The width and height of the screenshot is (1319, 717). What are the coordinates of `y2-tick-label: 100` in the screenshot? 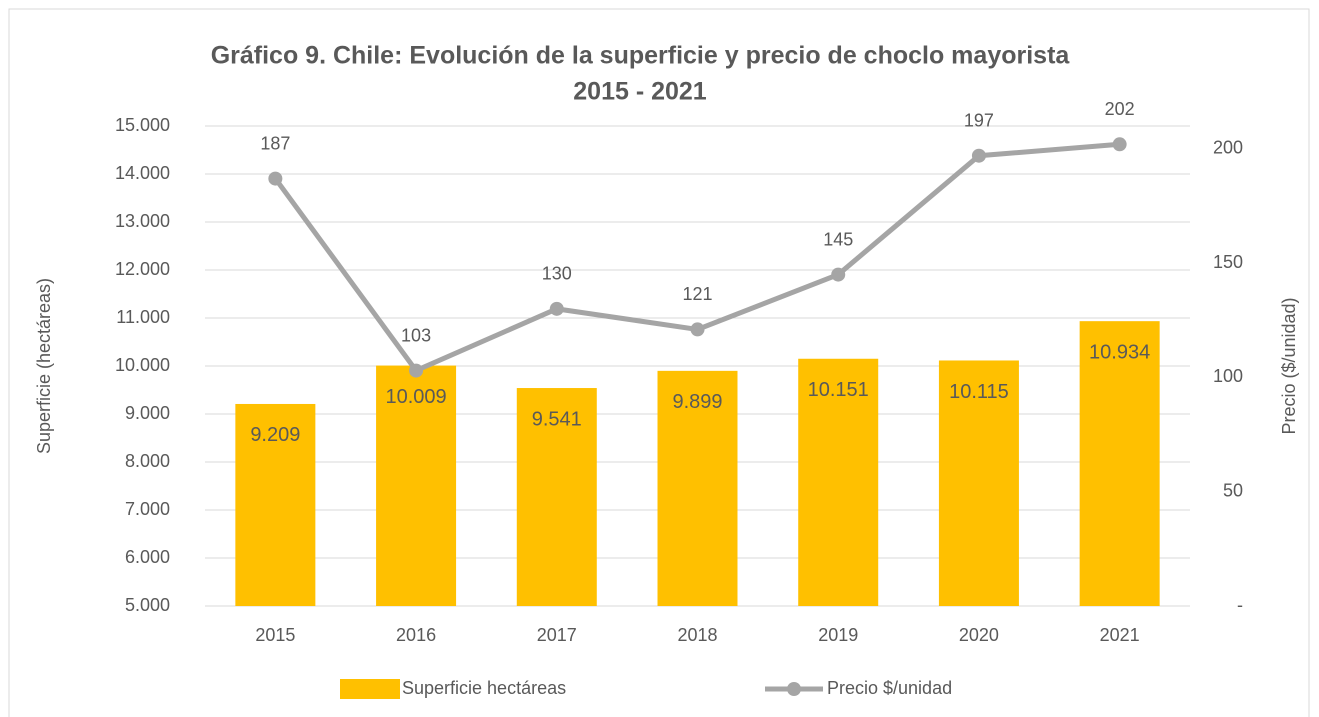 It's located at (1228, 376).